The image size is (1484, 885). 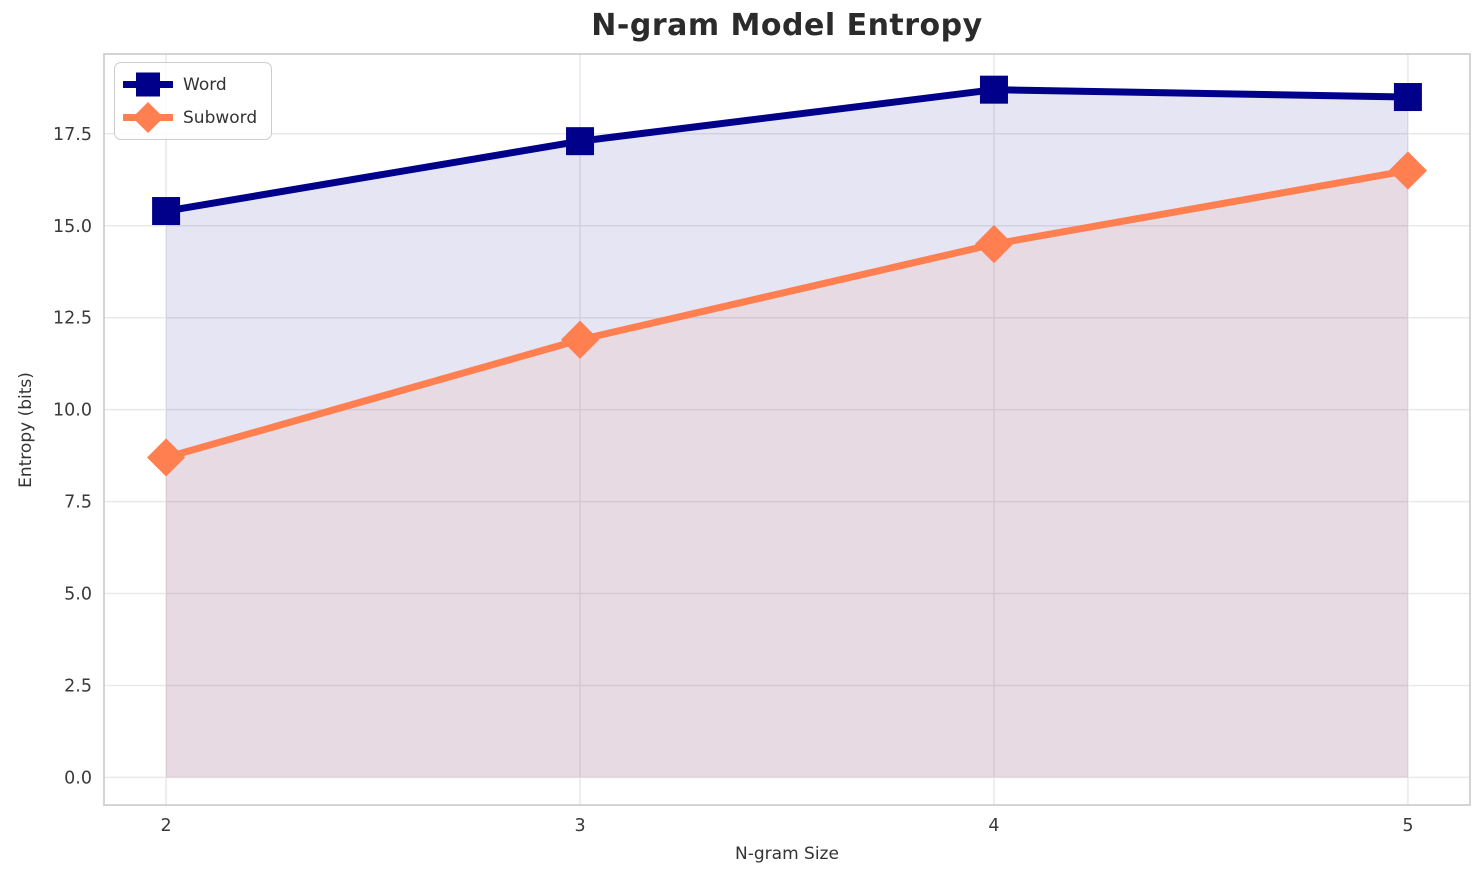 I want to click on y-tick-label: 15.0, so click(x=72, y=227).